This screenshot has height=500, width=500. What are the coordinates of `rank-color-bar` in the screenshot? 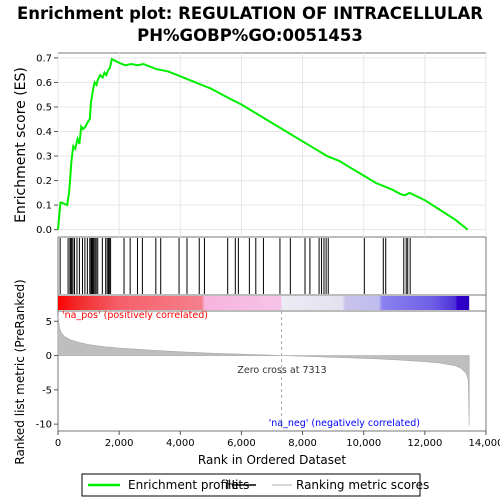 It's located at (264, 303).